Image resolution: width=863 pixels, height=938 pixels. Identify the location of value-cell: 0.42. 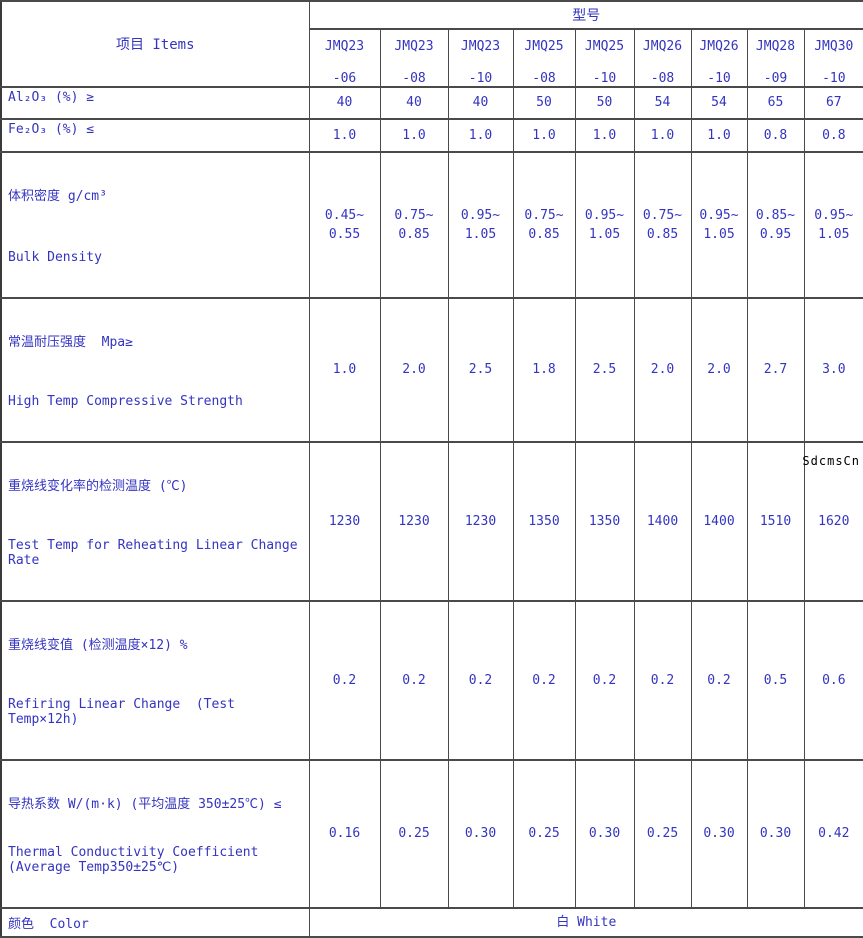
(833, 834).